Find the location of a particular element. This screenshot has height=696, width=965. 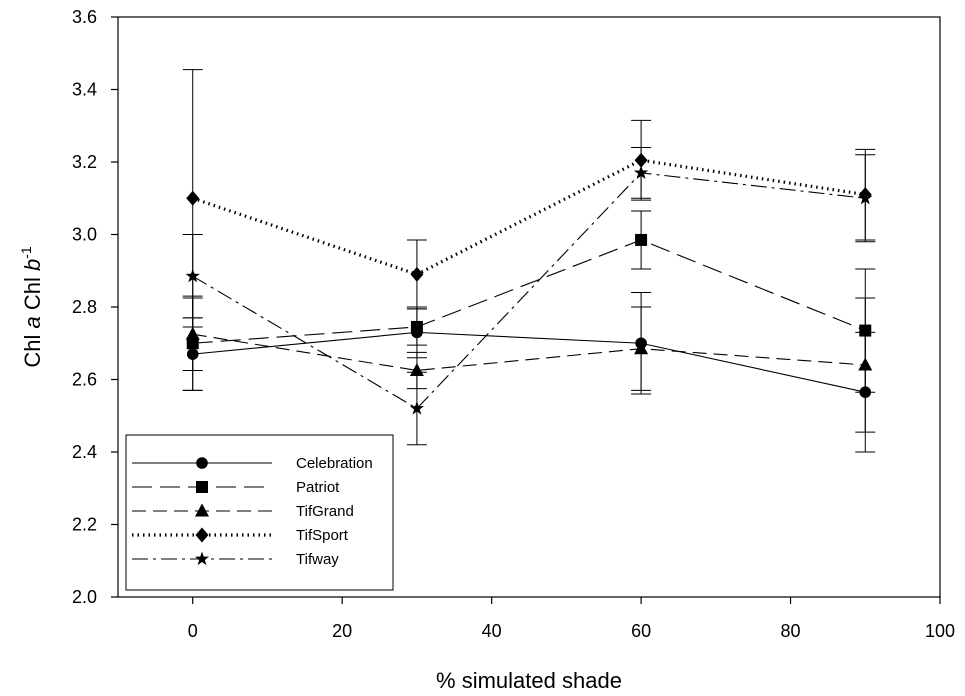

y-tick-label: 2.4 is located at coordinates (84, 452).